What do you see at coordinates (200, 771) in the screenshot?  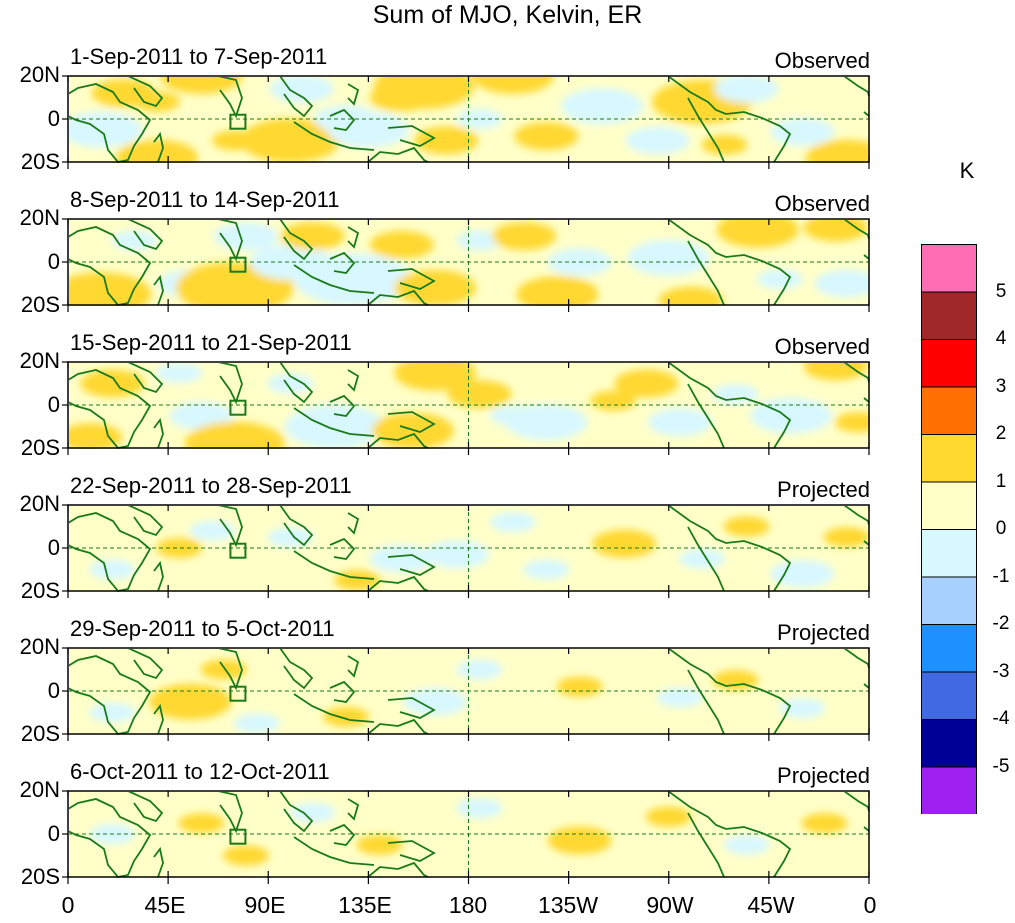 I see `panel-date-range: 6-Oct-2011 to 12-Oct-2011` at bounding box center [200, 771].